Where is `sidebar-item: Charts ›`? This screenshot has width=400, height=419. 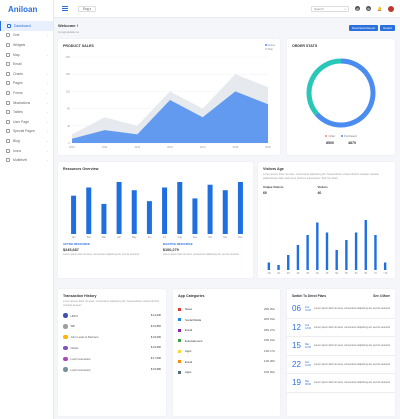 sidebar-item: Charts › is located at coordinates (26, 74).